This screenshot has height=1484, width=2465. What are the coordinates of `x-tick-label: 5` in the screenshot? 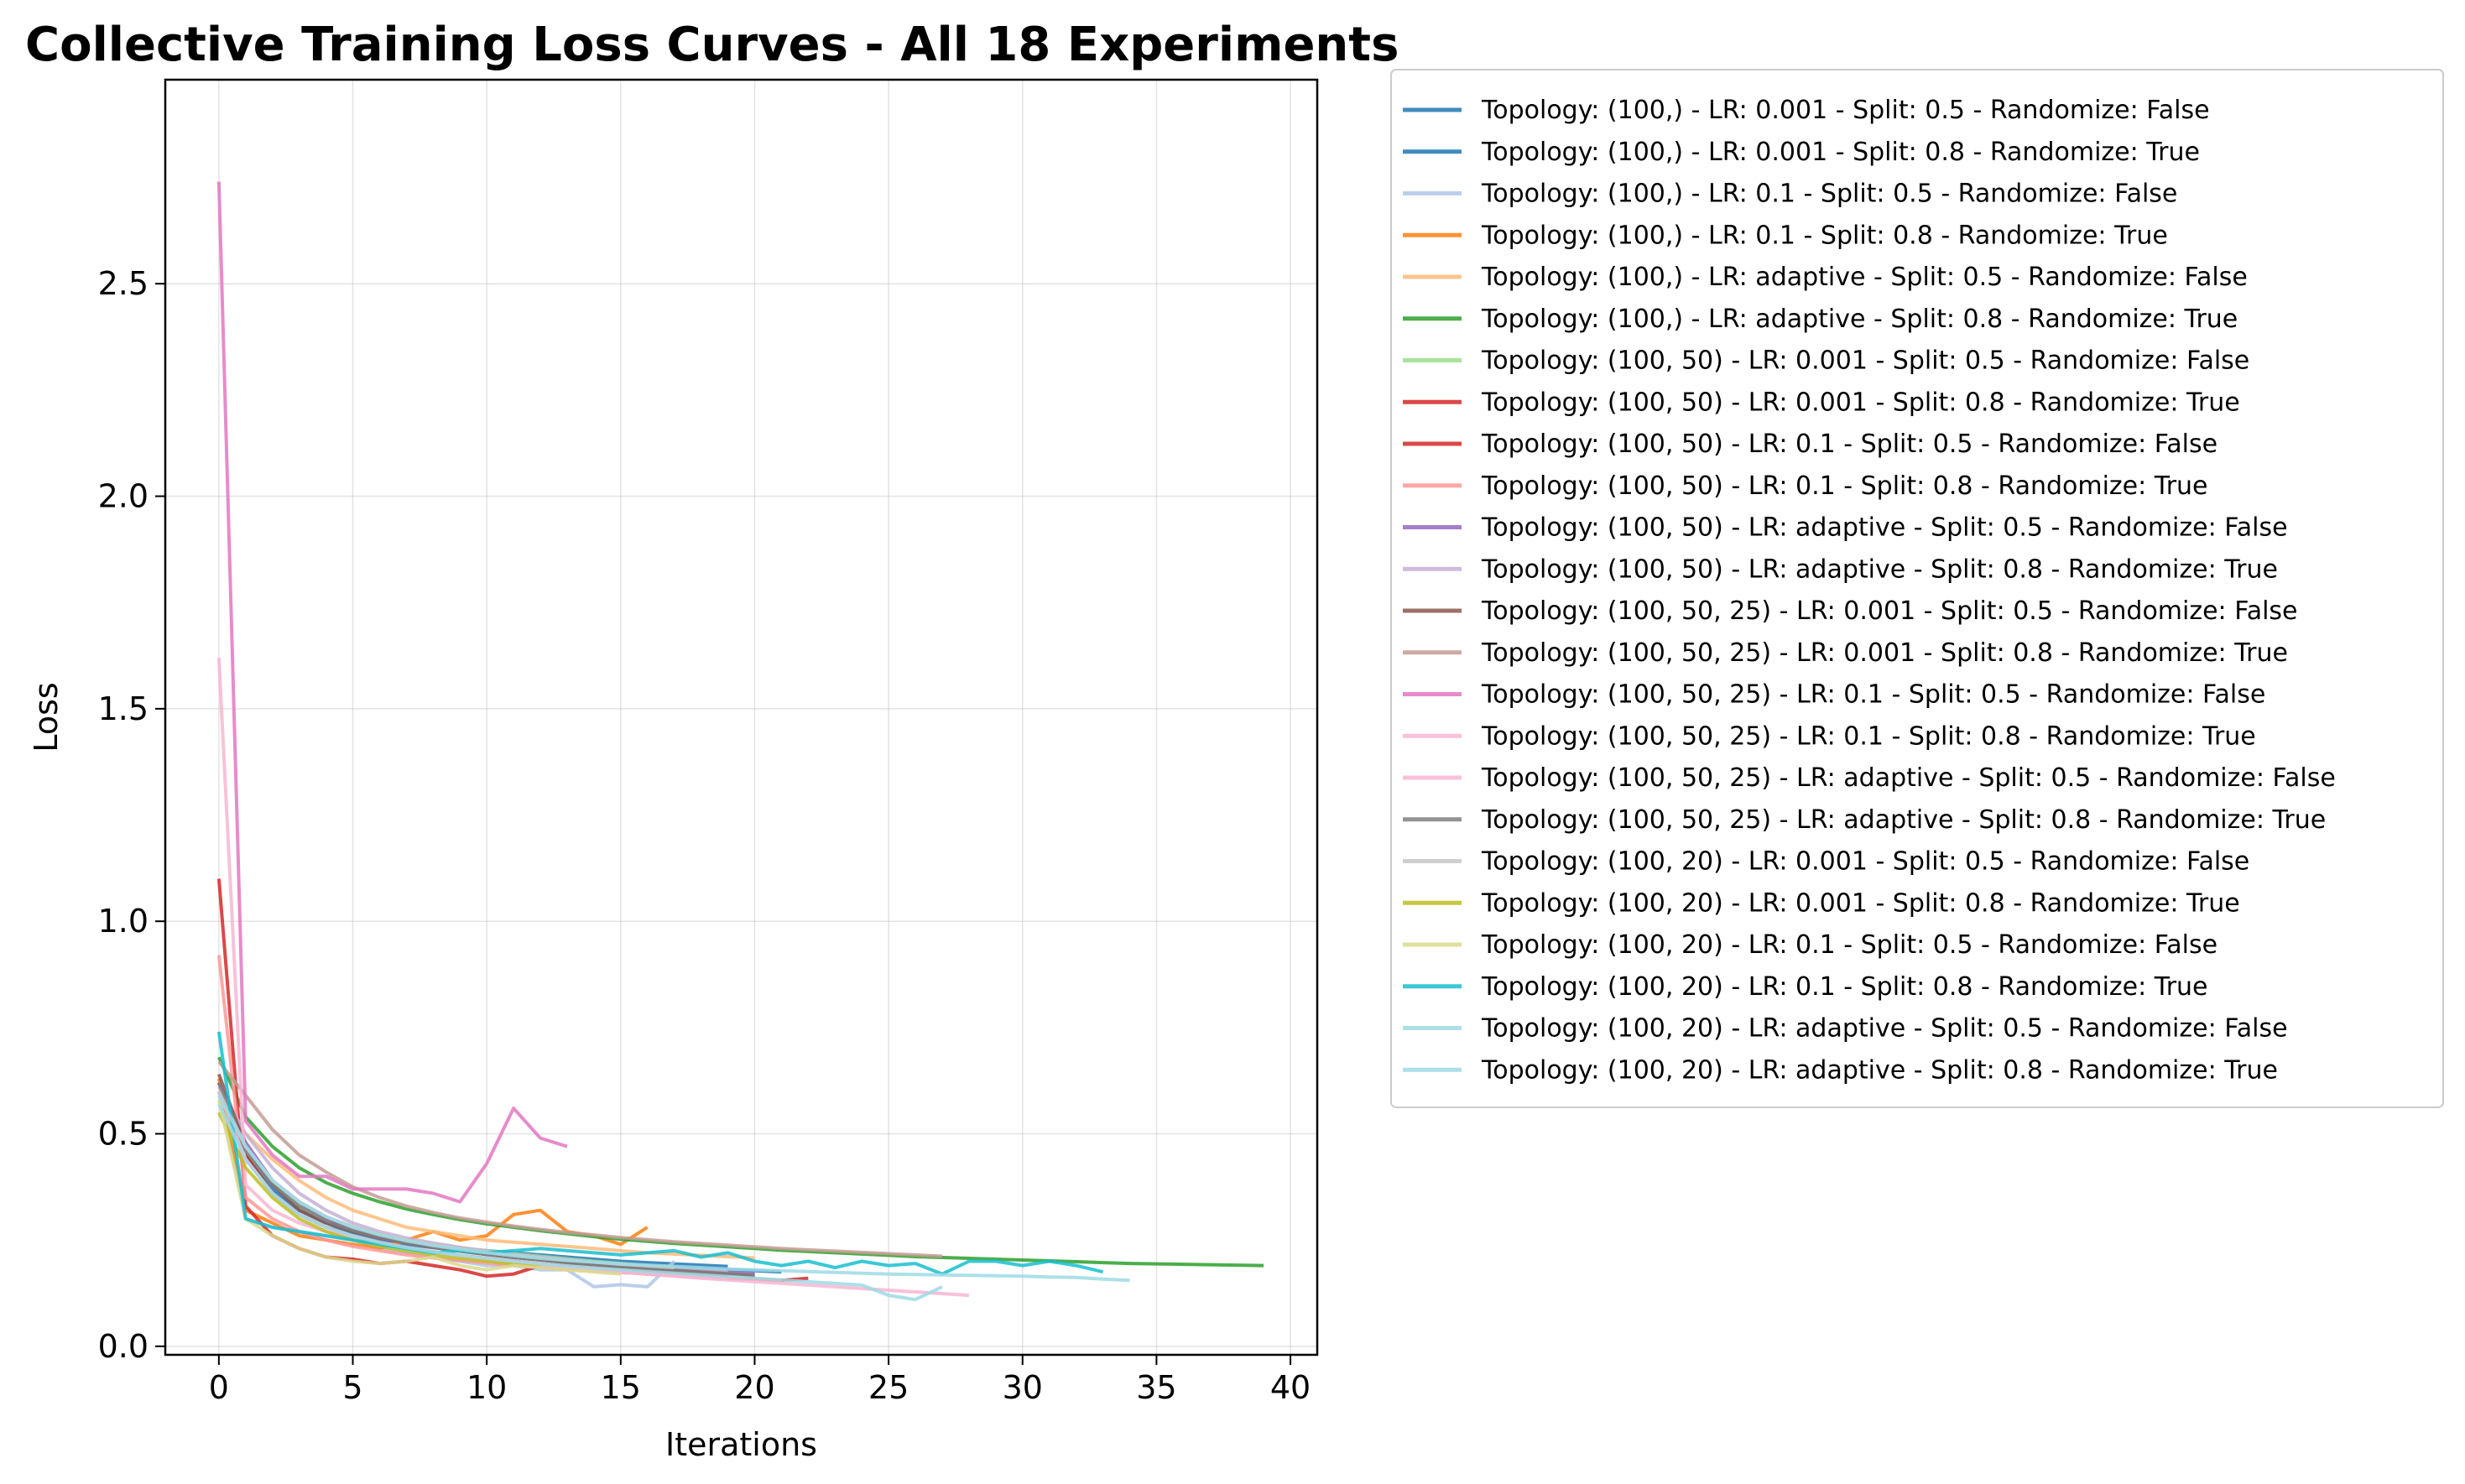 It's located at (352, 1387).